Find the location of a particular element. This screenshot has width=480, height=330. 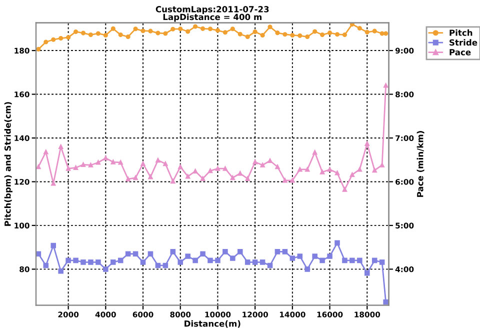

y-axis-title: Pitch(bpm) and Stride(cm) is located at coordinates (8, 164).